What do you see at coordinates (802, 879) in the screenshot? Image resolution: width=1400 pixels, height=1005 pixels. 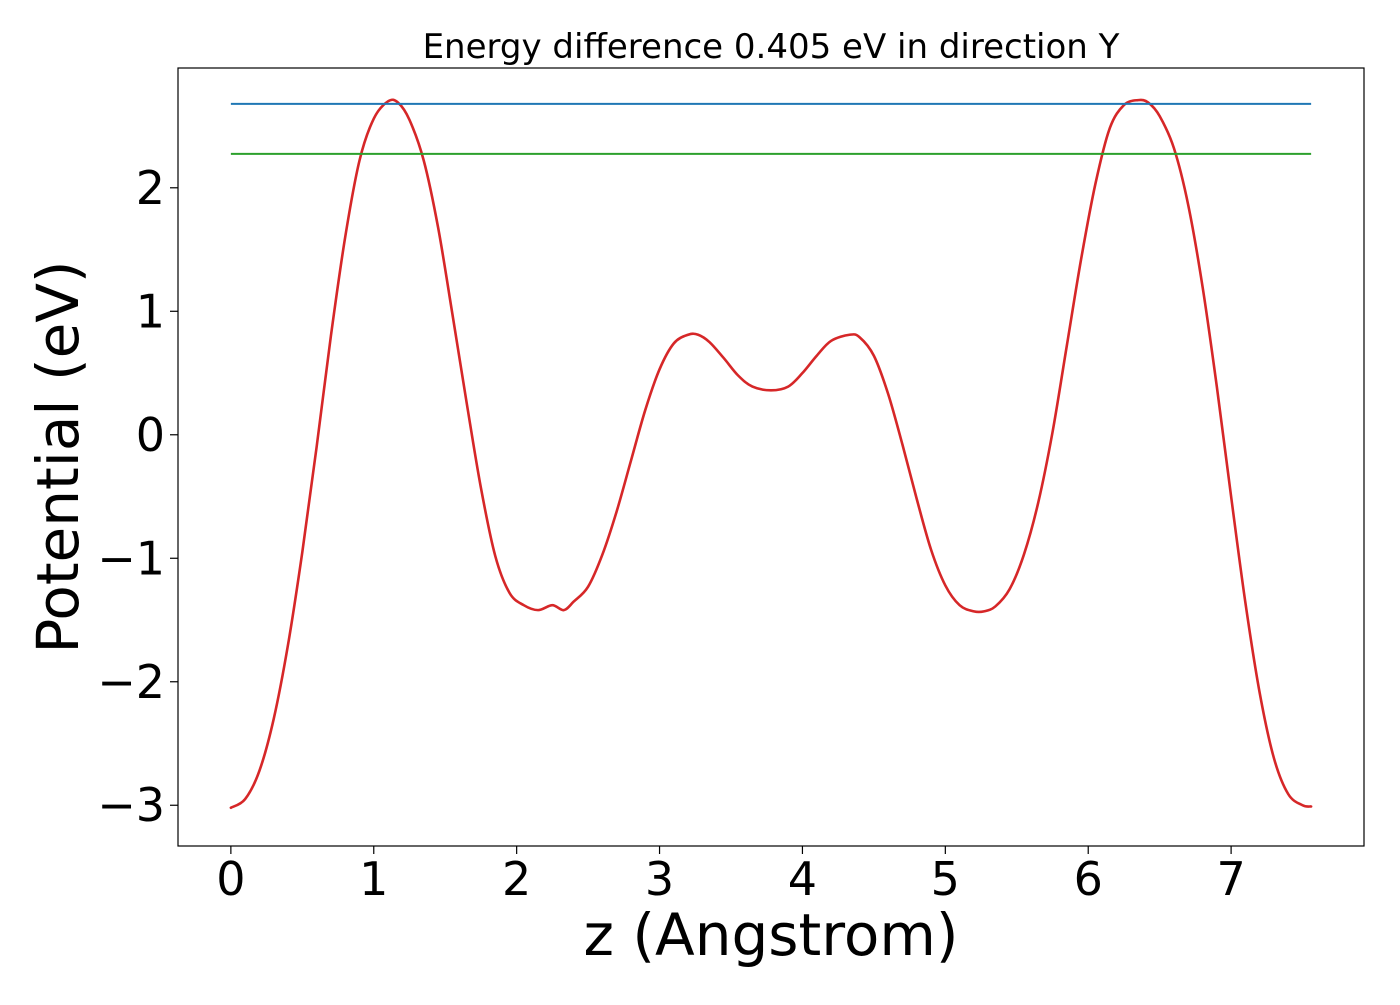 I see `x-tick-label: 4` at bounding box center [802, 879].